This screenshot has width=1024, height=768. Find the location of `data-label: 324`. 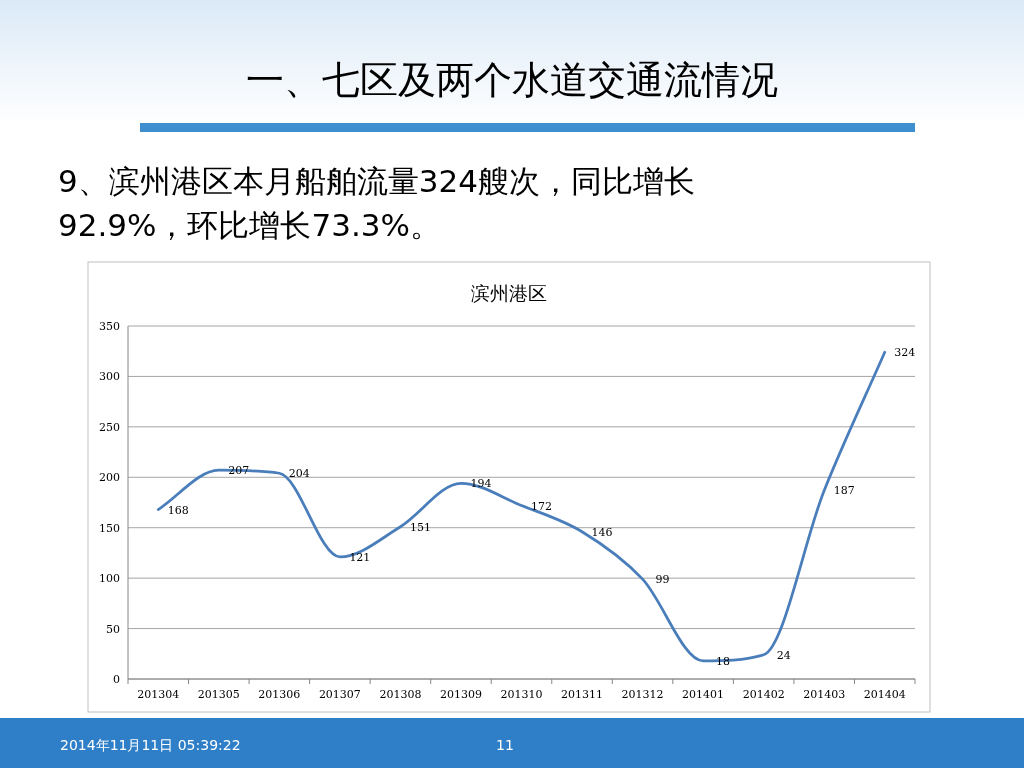

data-label: 324 is located at coordinates (905, 353).